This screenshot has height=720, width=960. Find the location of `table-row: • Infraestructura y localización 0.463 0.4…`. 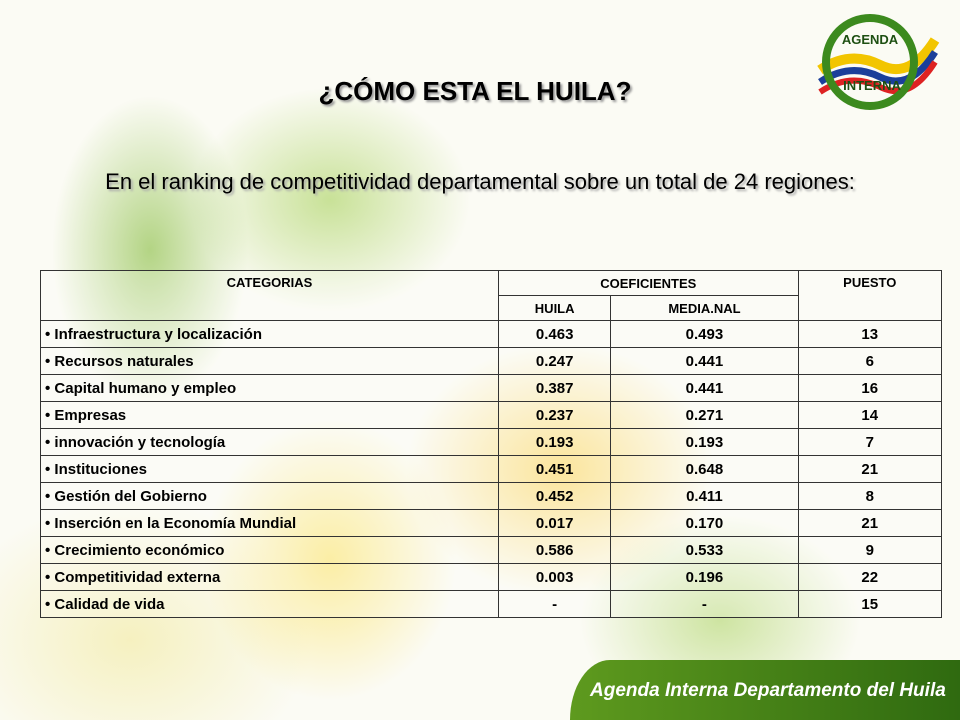

table-row: • Infraestructura y localización 0.463 0.4… is located at coordinates (491, 334).